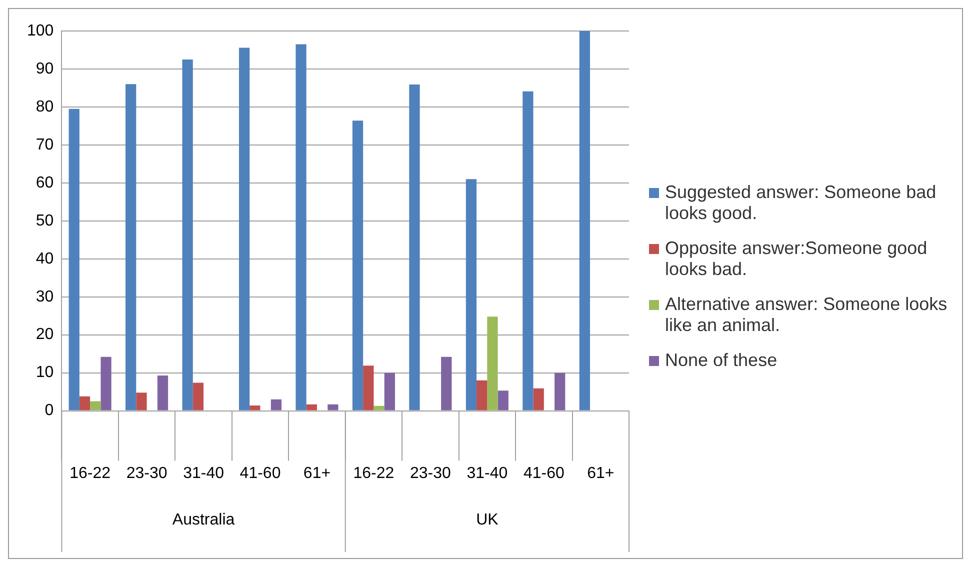  Describe the element at coordinates (45, 145) in the screenshot. I see `y-tick-label: 70` at that location.